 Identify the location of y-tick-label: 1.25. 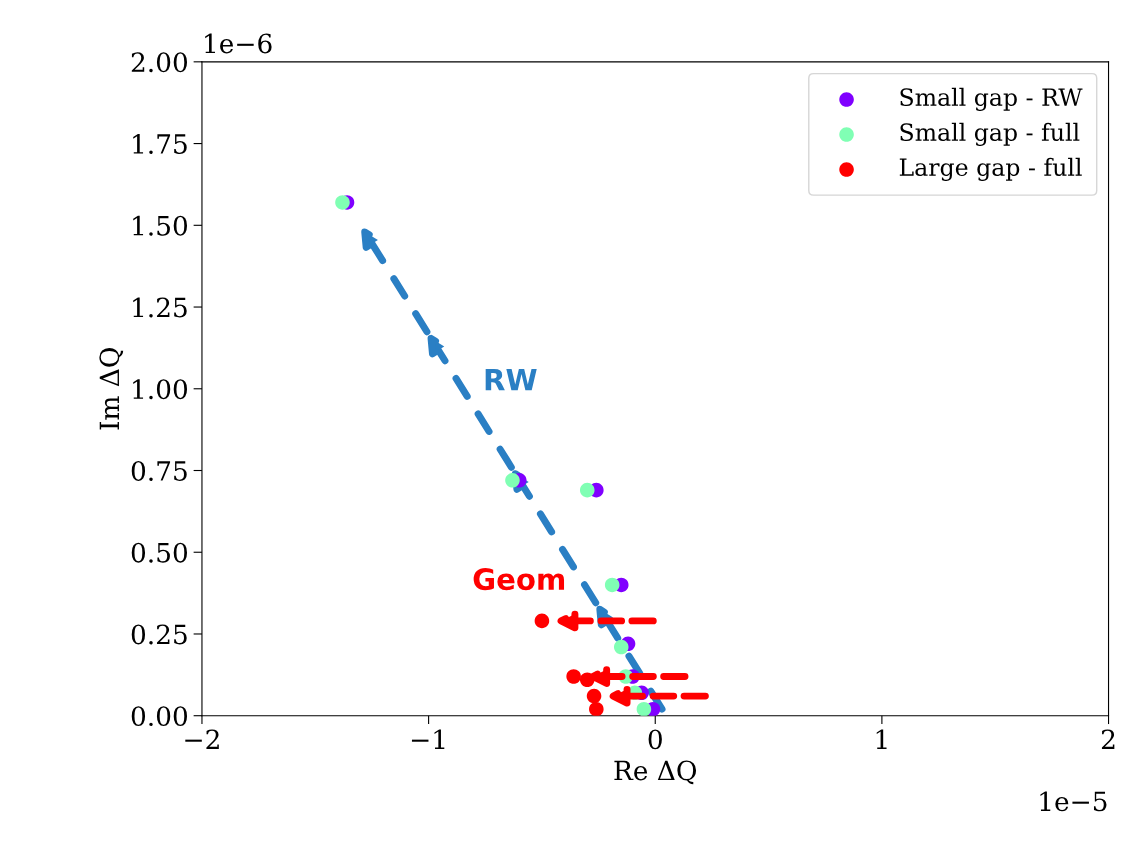
(160, 307).